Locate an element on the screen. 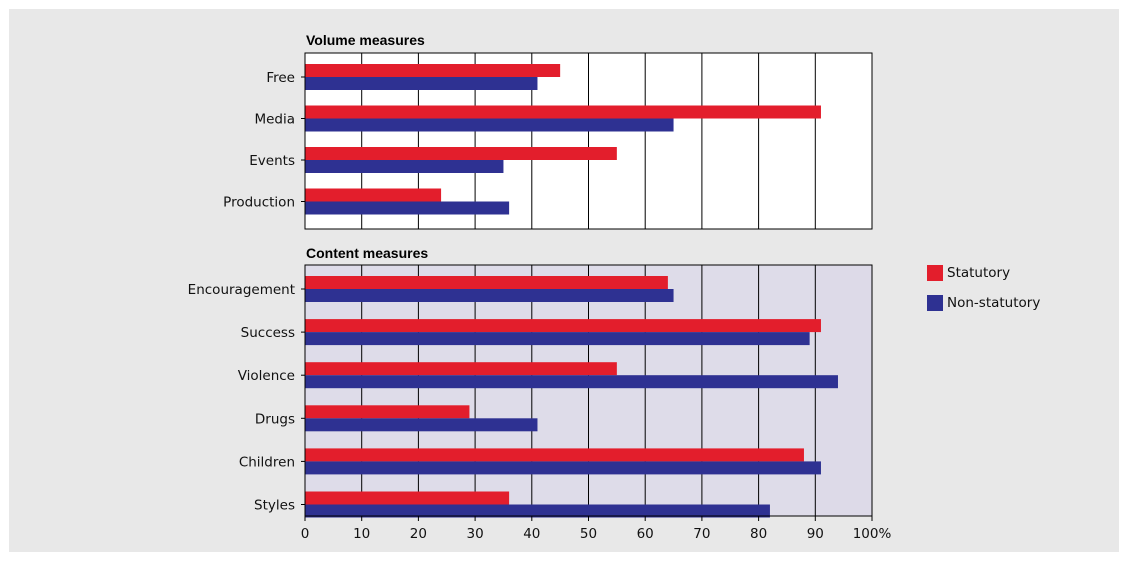 The height and width of the screenshot is (561, 1128). bar-volume-media-non-statutory is located at coordinates (489, 125).